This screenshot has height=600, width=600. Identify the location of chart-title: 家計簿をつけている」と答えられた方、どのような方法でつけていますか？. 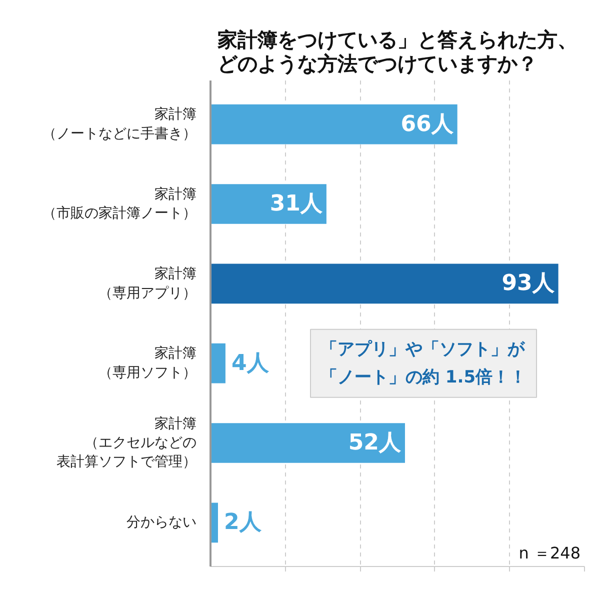
(397, 52).